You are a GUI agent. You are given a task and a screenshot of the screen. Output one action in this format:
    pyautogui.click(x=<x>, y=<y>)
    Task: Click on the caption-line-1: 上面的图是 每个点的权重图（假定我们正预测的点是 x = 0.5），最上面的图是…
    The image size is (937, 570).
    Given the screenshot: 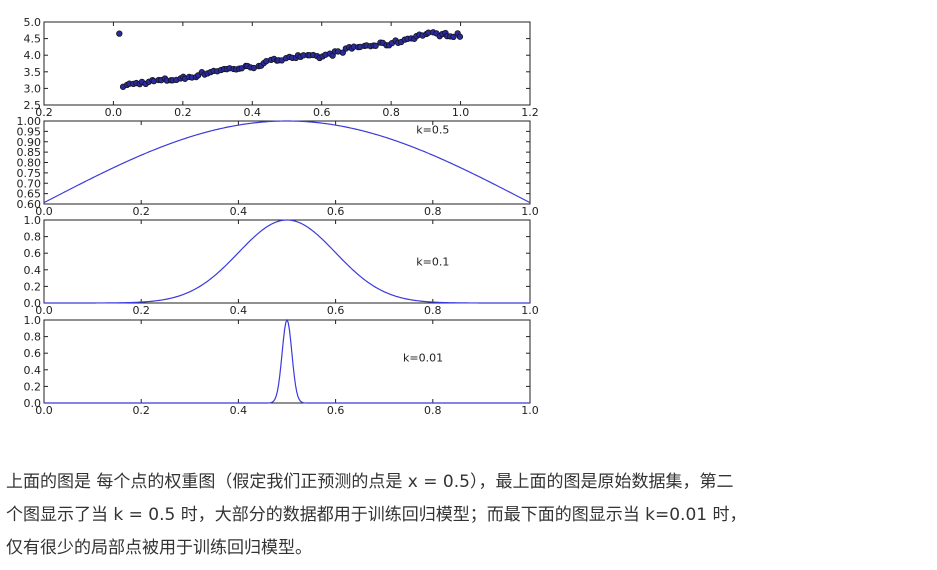 What is the action you would take?
    pyautogui.click(x=370, y=482)
    